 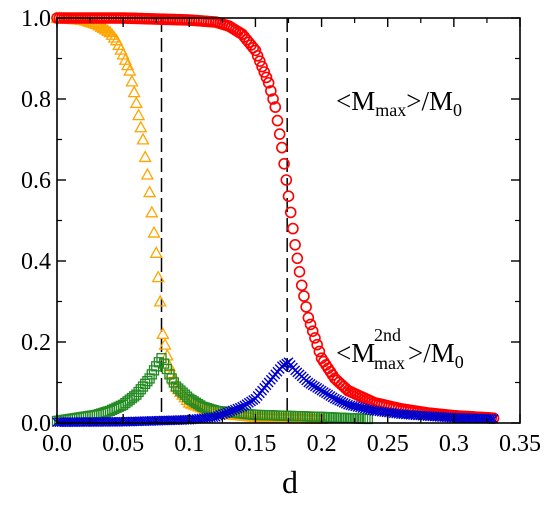 I want to click on x-tick-label: 0.3, so click(x=454, y=444).